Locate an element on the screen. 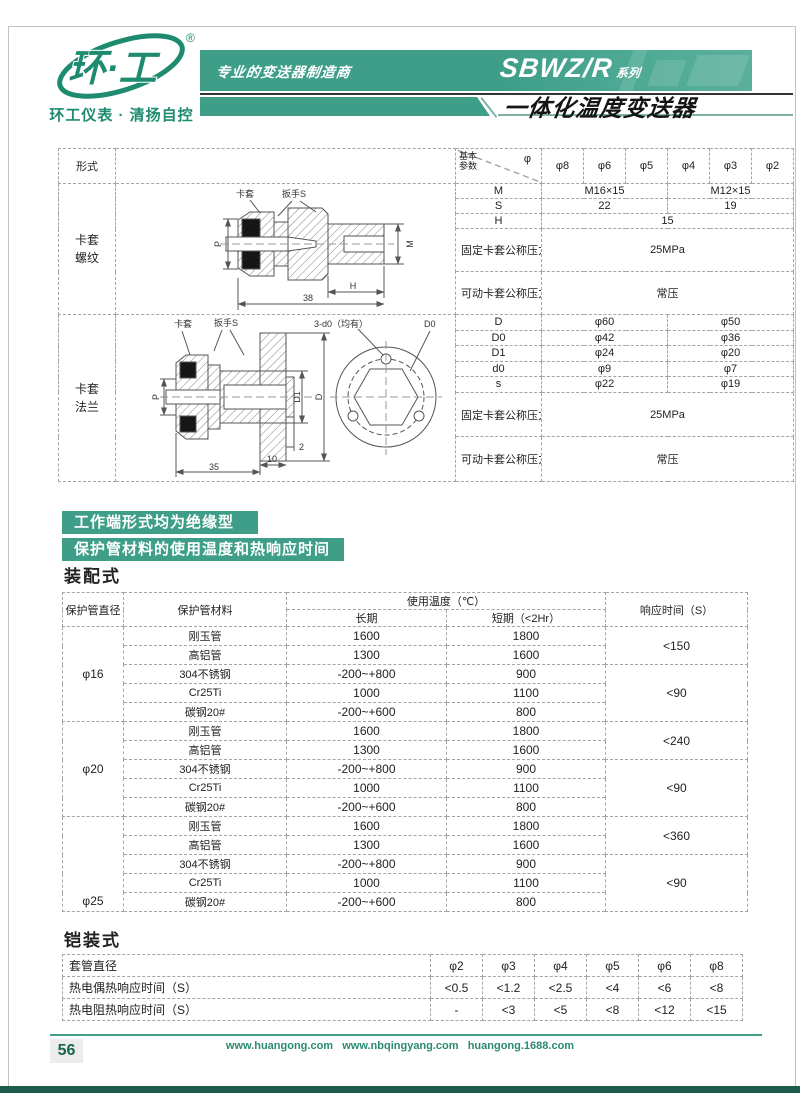  table-row: 套管直径 φ2 φ3 φ4 φ5 φ6 φ8 is located at coordinates (402, 965).